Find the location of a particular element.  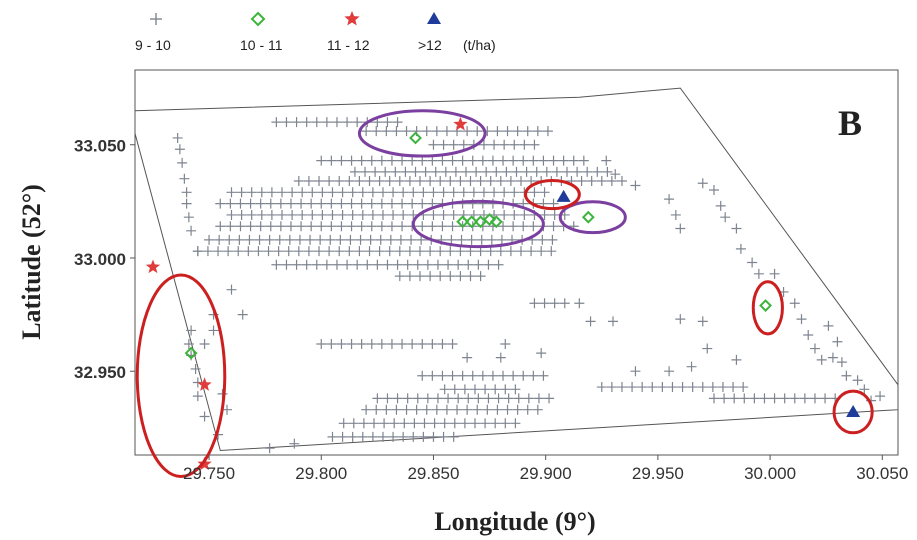

series-gt12 is located at coordinates (708, 303).